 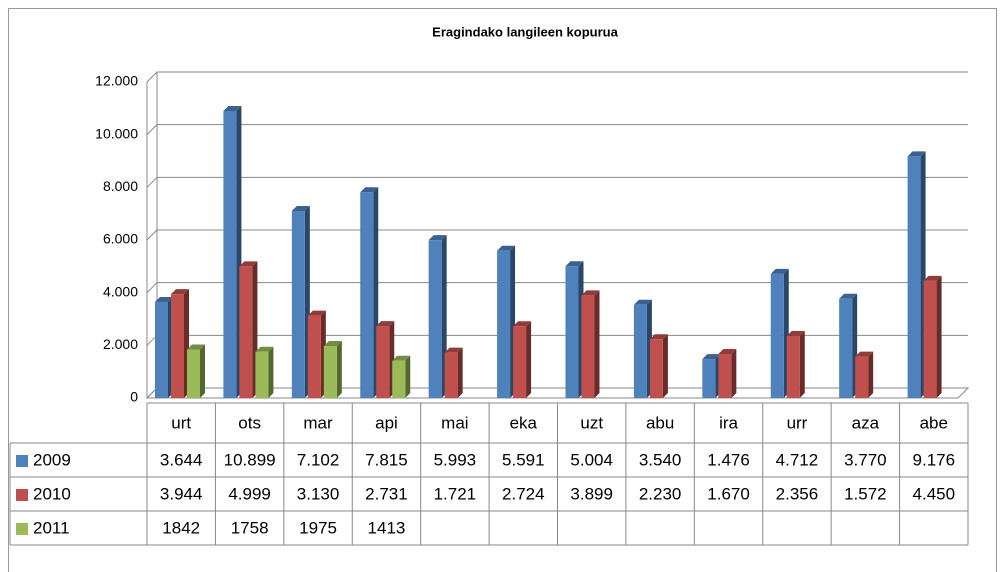 What do you see at coordinates (728, 422) in the screenshot?
I see `x-tick-label: ira` at bounding box center [728, 422].